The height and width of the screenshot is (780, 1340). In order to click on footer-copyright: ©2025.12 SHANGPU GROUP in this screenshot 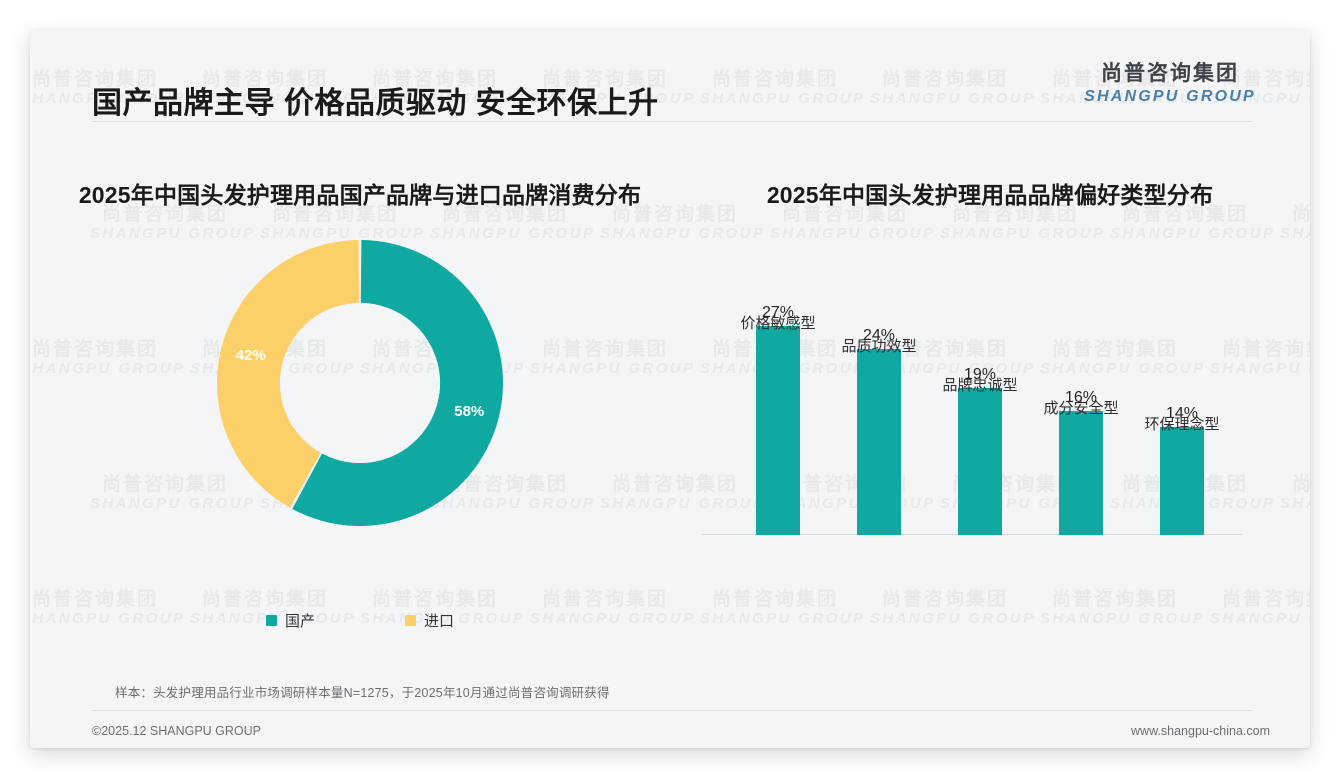, I will do `click(176, 731)`.